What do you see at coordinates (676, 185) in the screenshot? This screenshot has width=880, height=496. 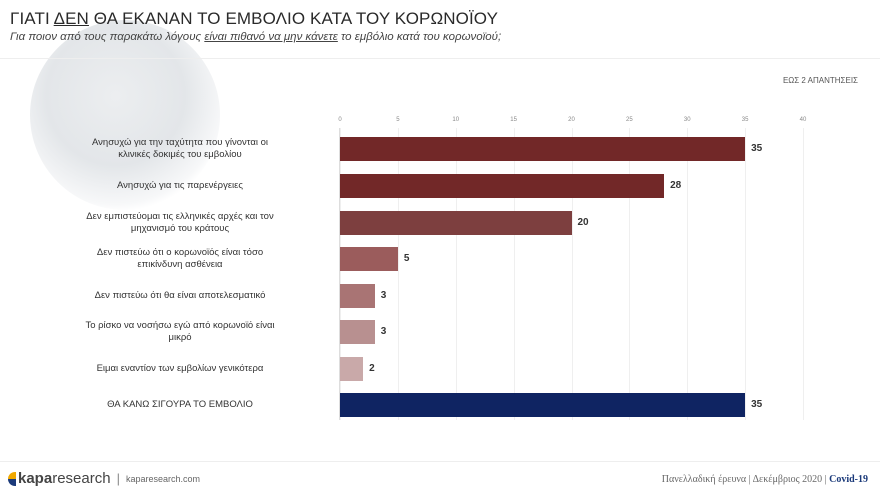 I see `data-label: 28` at bounding box center [676, 185].